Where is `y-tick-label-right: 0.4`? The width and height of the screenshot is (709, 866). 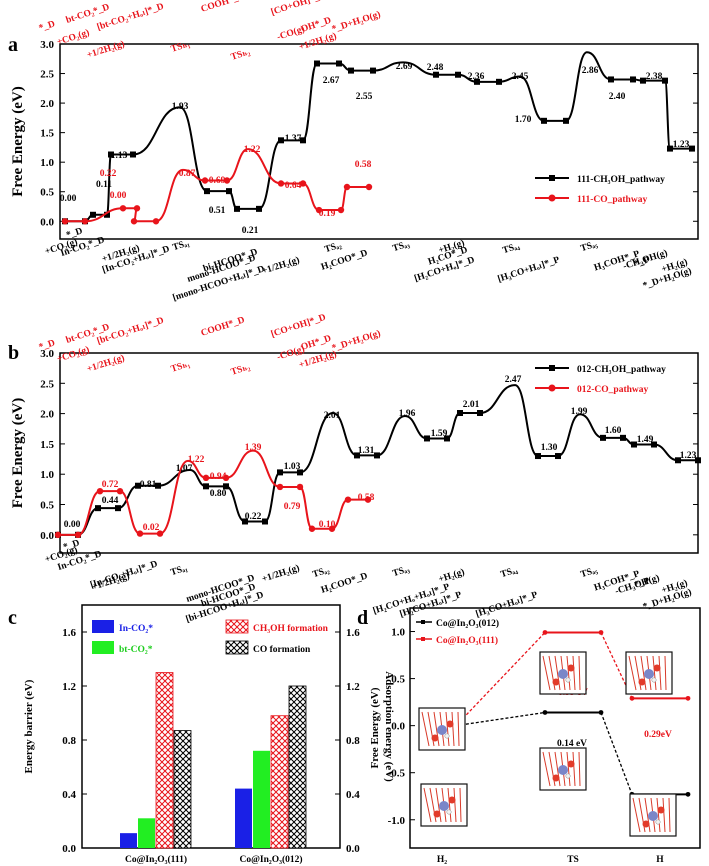
y-tick-label-right: 0.4 is located at coordinates (353, 795).